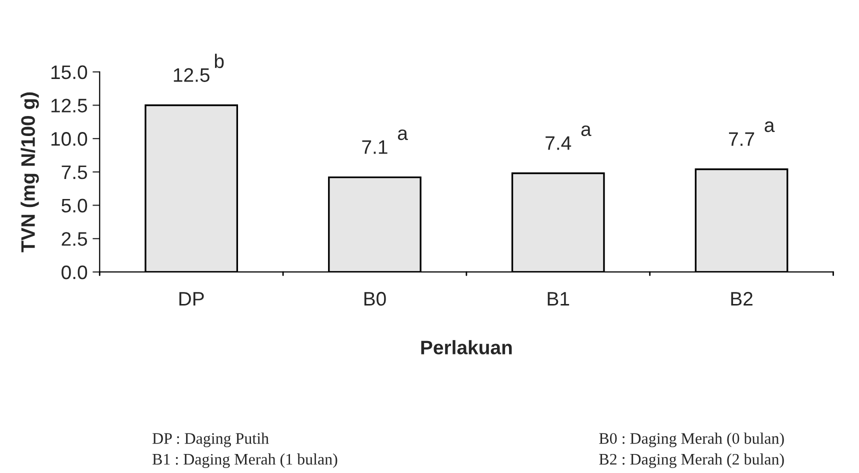 The width and height of the screenshot is (859, 473). Describe the element at coordinates (559, 299) in the screenshot. I see `x-tick-label: B1` at that location.